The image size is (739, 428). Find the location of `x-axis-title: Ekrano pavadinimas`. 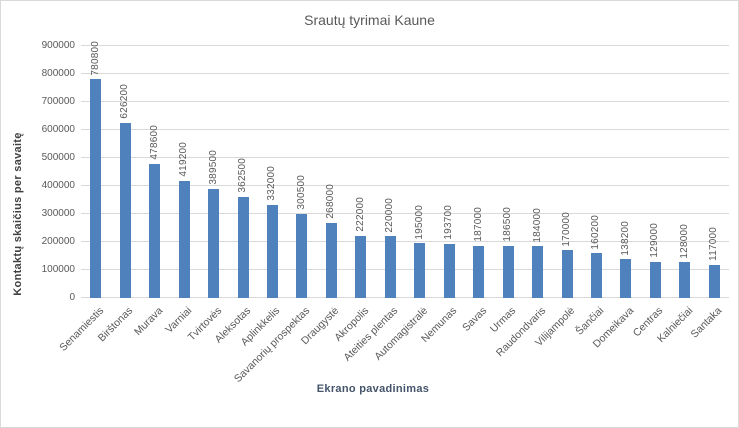

x-axis-title: Ekrano pavadinimas is located at coordinates (373, 389).